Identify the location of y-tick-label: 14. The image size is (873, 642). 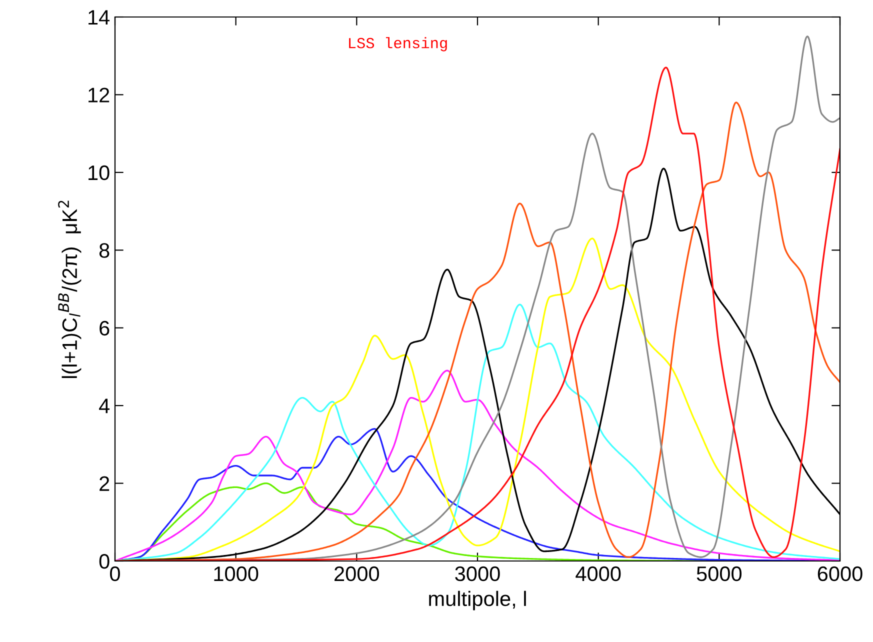
(99, 17).